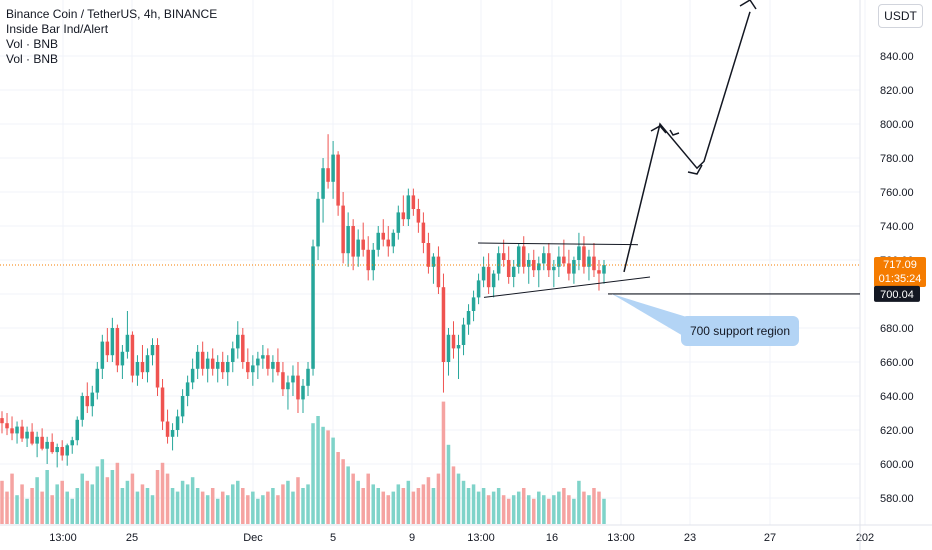 This screenshot has height=550, width=932. Describe the element at coordinates (900, 271) in the screenshot. I see `current-price-tag` at that location.